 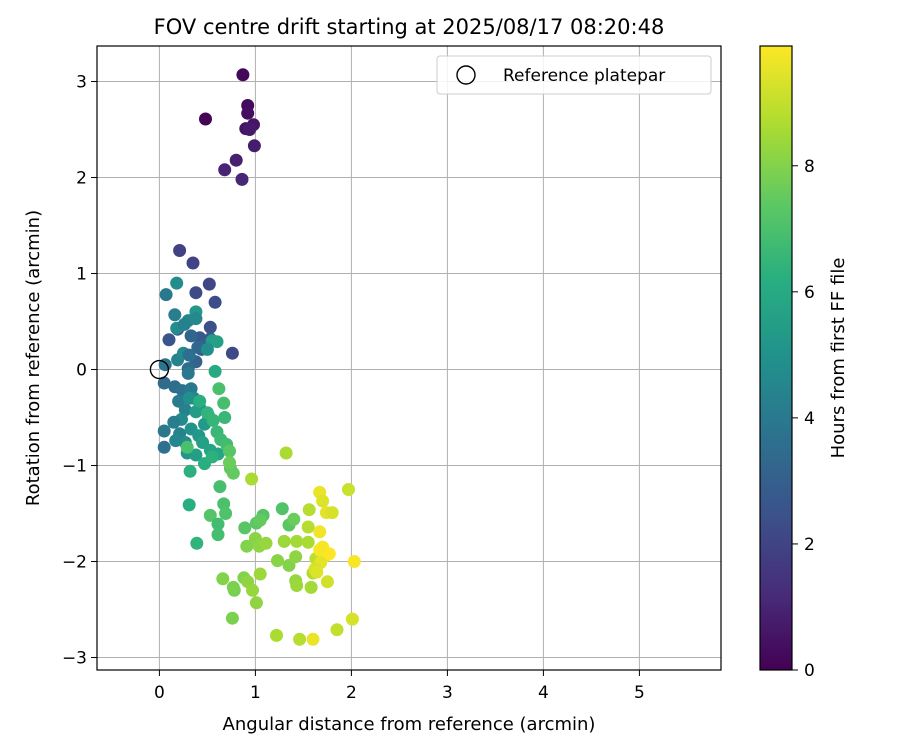 I want to click on colorbar, so click(x=776, y=358).